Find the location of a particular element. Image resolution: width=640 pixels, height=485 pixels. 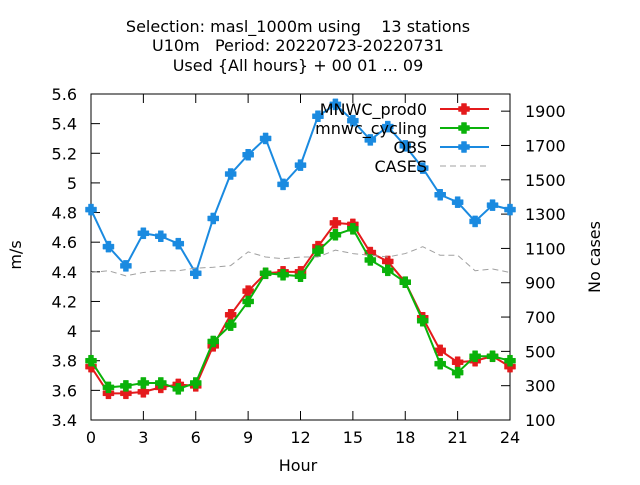

y-tick-label: 5.6 is located at coordinates (64, 94).